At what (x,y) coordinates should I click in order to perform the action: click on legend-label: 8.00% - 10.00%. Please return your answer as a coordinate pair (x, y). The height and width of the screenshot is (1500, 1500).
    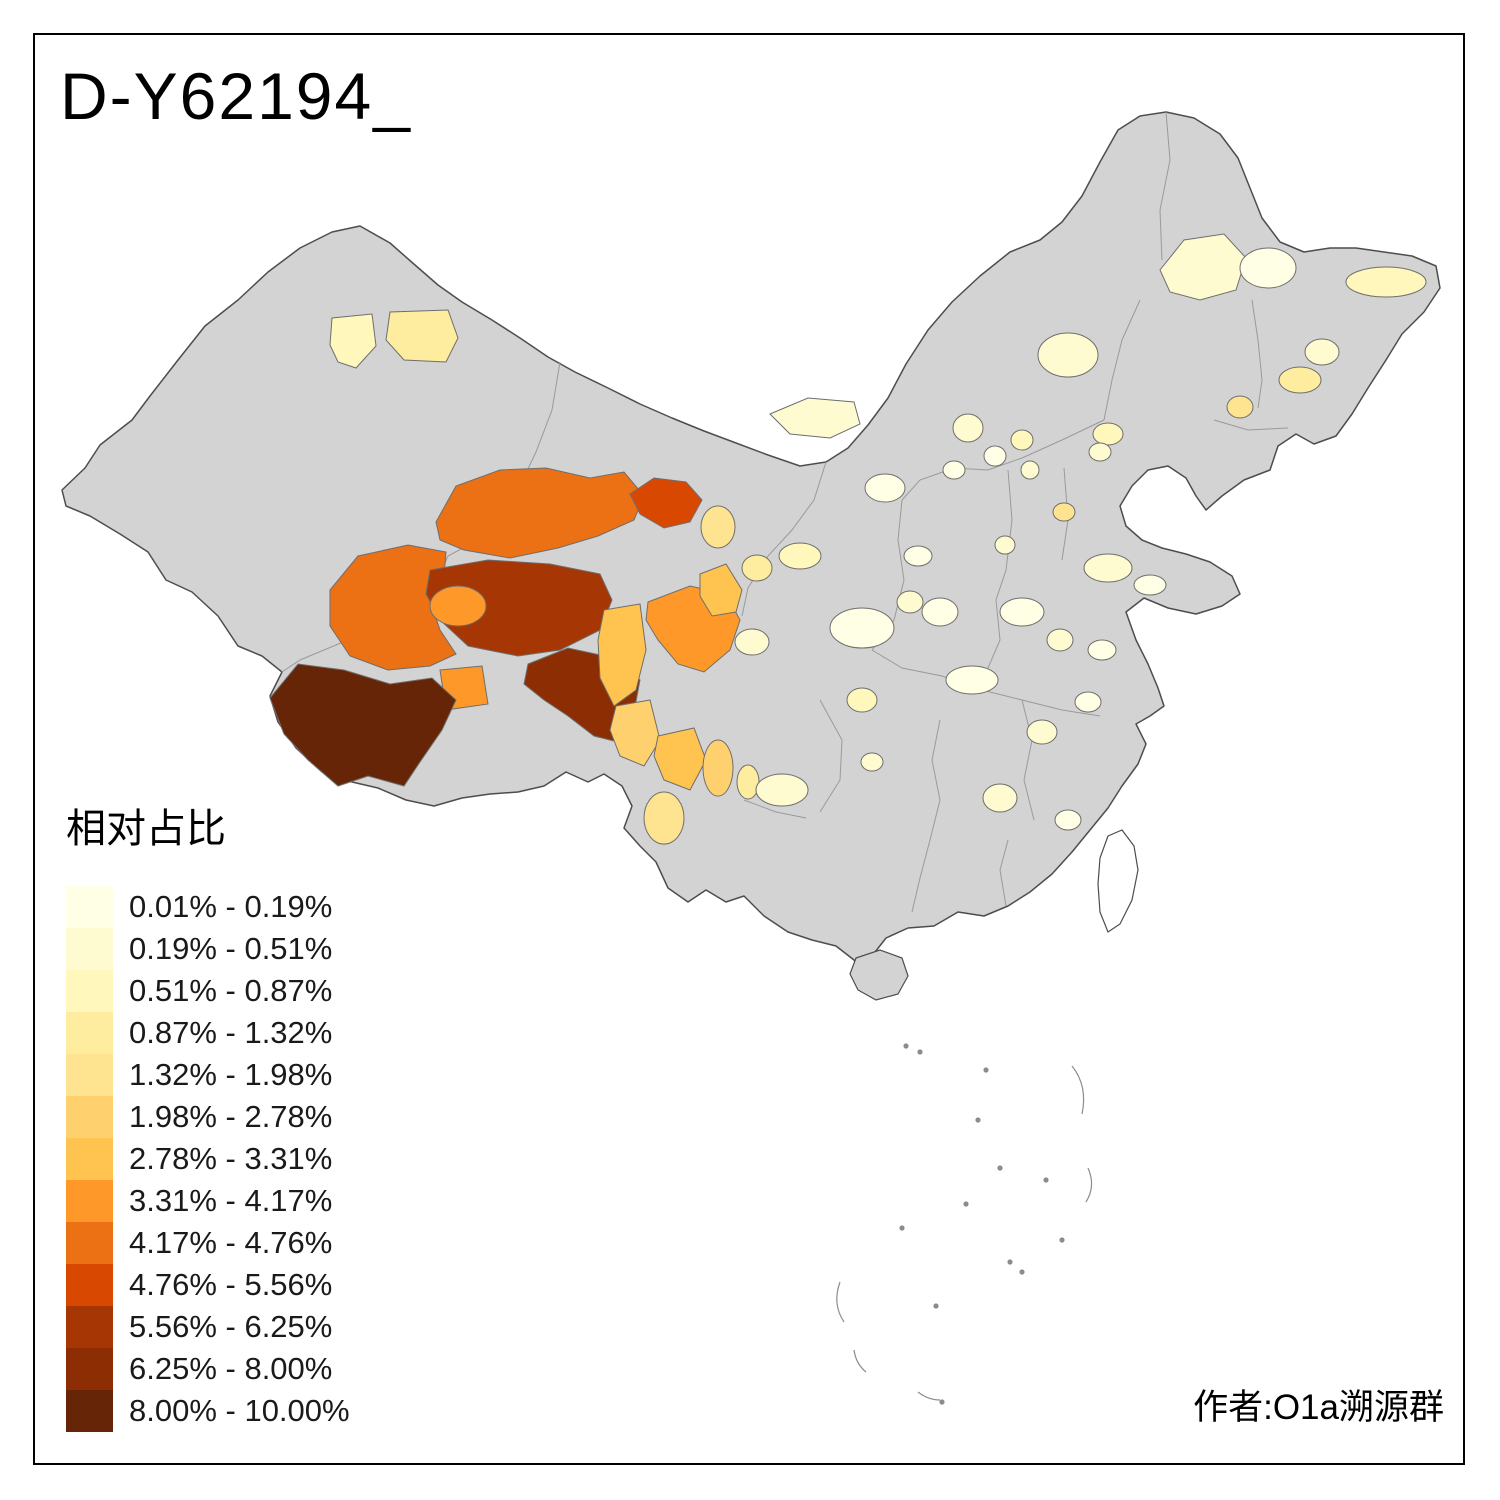
    Looking at the image, I should click on (239, 1410).